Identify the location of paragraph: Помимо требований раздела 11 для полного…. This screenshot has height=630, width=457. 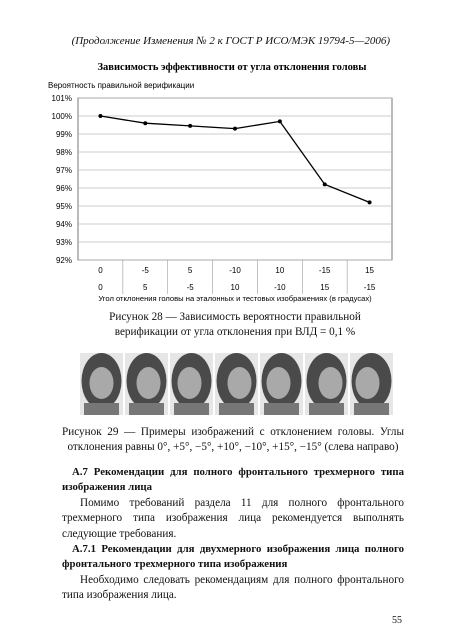
(233, 518).